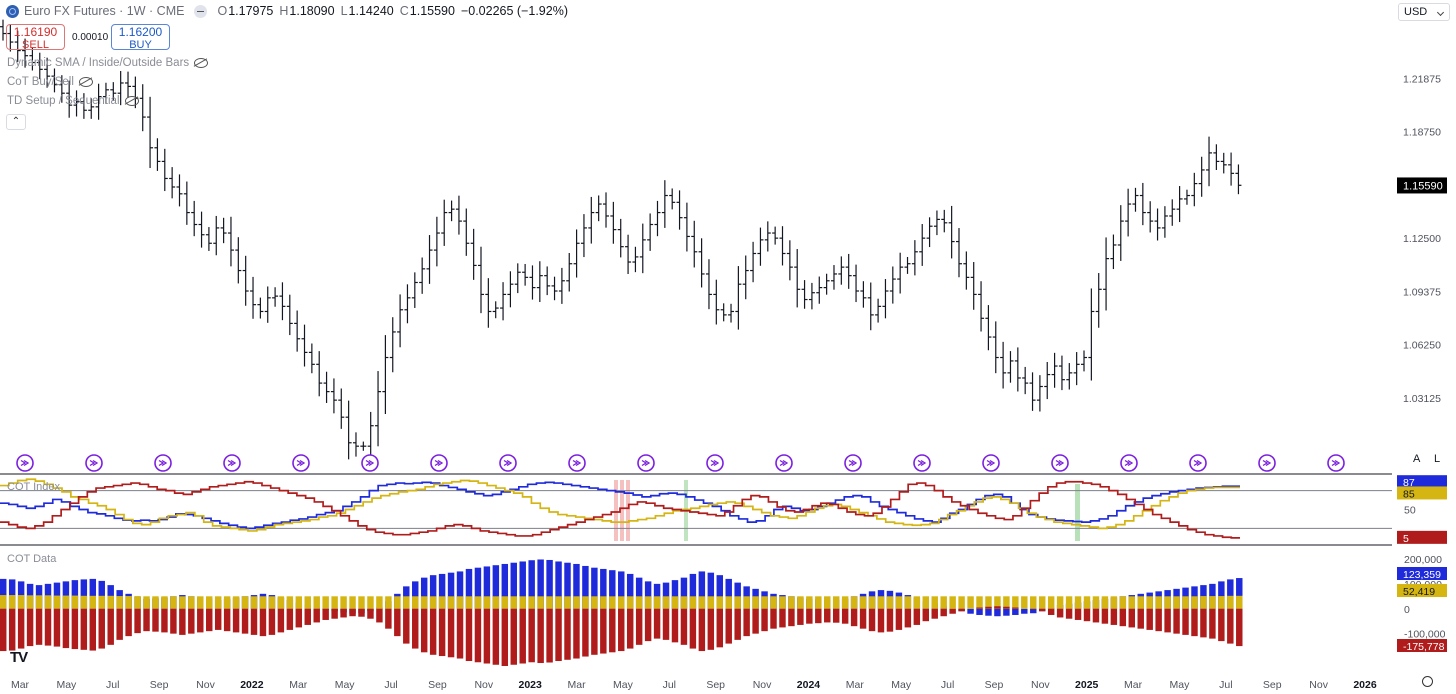  What do you see at coordinates (252, 685) in the screenshot?
I see `time-axis-label: 2022` at bounding box center [252, 685].